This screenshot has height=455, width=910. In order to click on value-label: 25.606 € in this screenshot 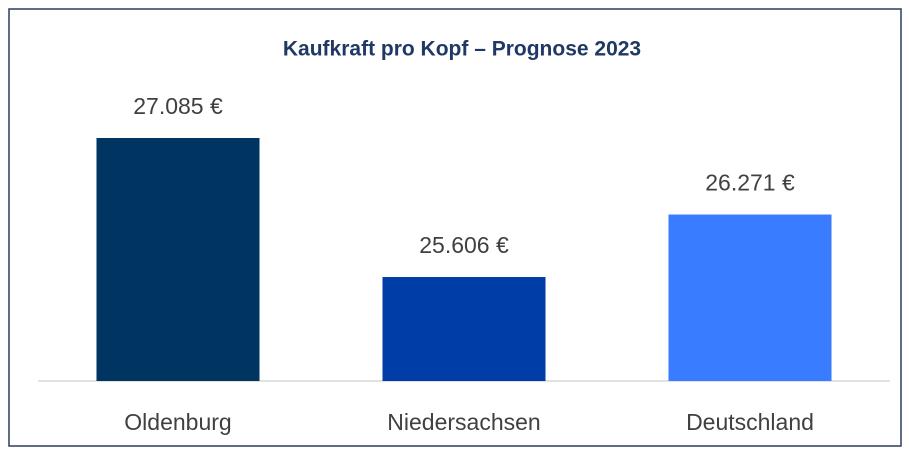, I will do `click(464, 245)`.